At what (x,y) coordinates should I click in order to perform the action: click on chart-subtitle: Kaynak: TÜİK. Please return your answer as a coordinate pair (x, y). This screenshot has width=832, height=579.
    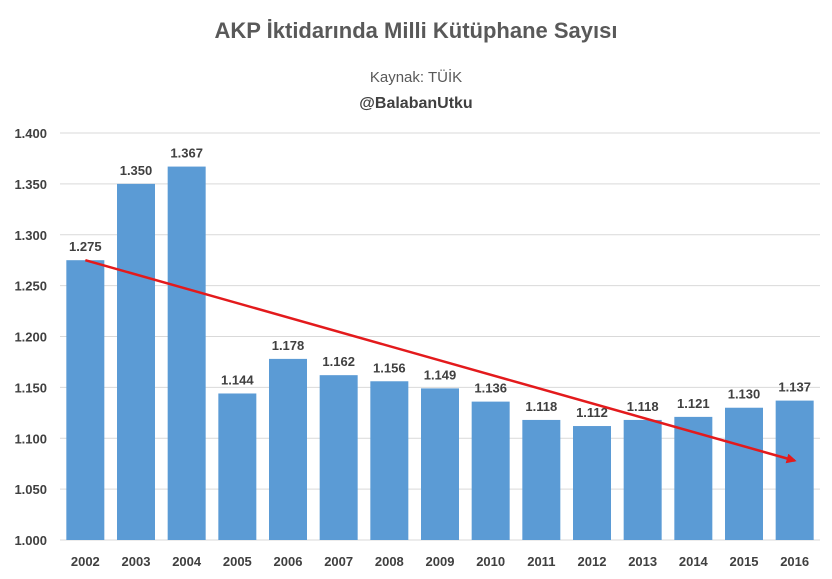
    Looking at the image, I should click on (416, 77).